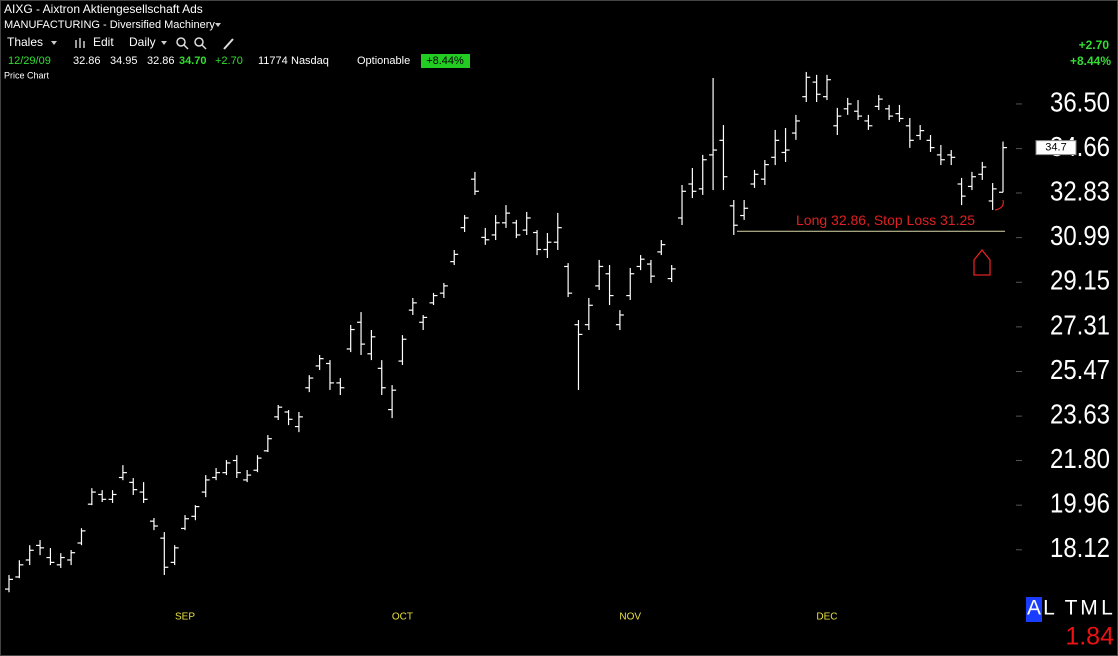 The width and height of the screenshot is (1118, 656). What do you see at coordinates (310, 61) in the screenshot?
I see `quote-exchange: Nasdaq` at bounding box center [310, 61].